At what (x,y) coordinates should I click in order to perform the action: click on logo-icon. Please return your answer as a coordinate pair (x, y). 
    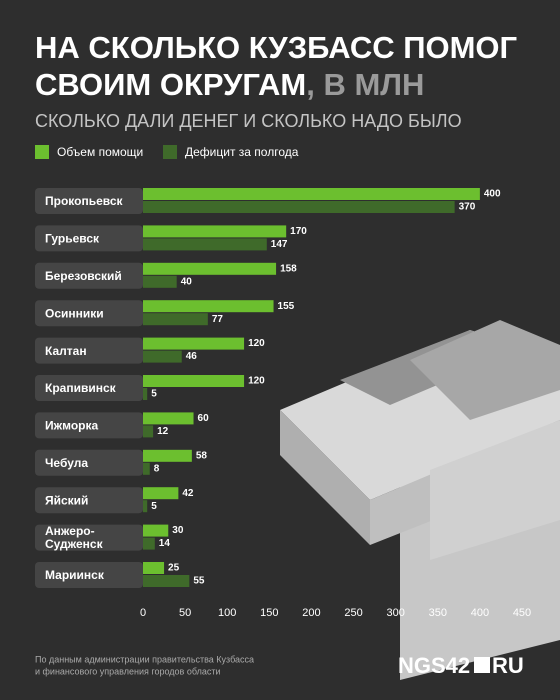
    Looking at the image, I should click on (482, 665).